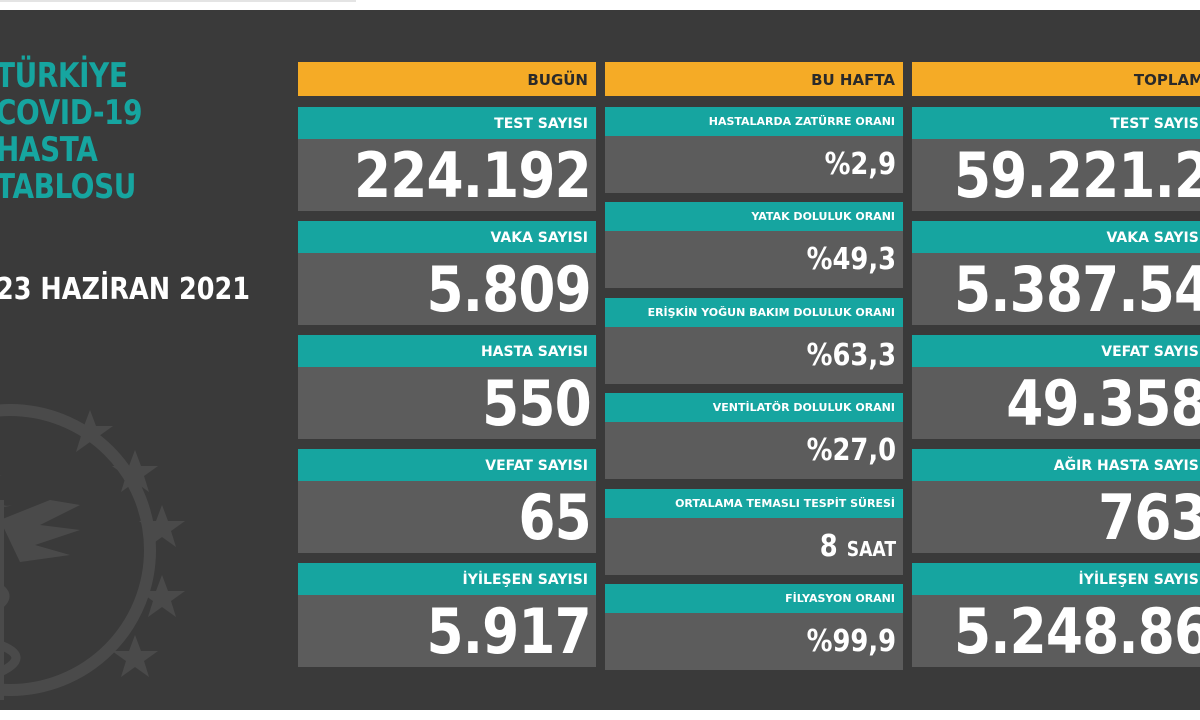 The image size is (1200, 720). What do you see at coordinates (754, 627) in the screenshot?
I see `week-filiation-card: FİLYASYON ORANI %99,9` at bounding box center [754, 627].